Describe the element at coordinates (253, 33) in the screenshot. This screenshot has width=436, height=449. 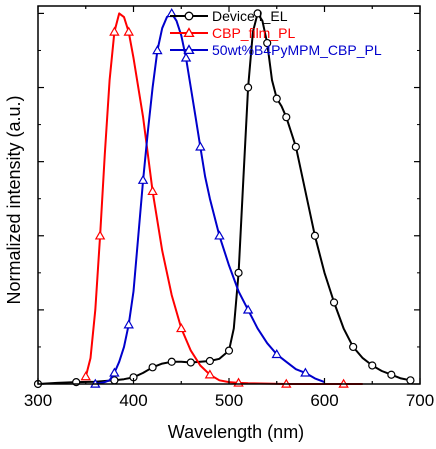
I see `legend-label: CBP_film_PL` at that location.